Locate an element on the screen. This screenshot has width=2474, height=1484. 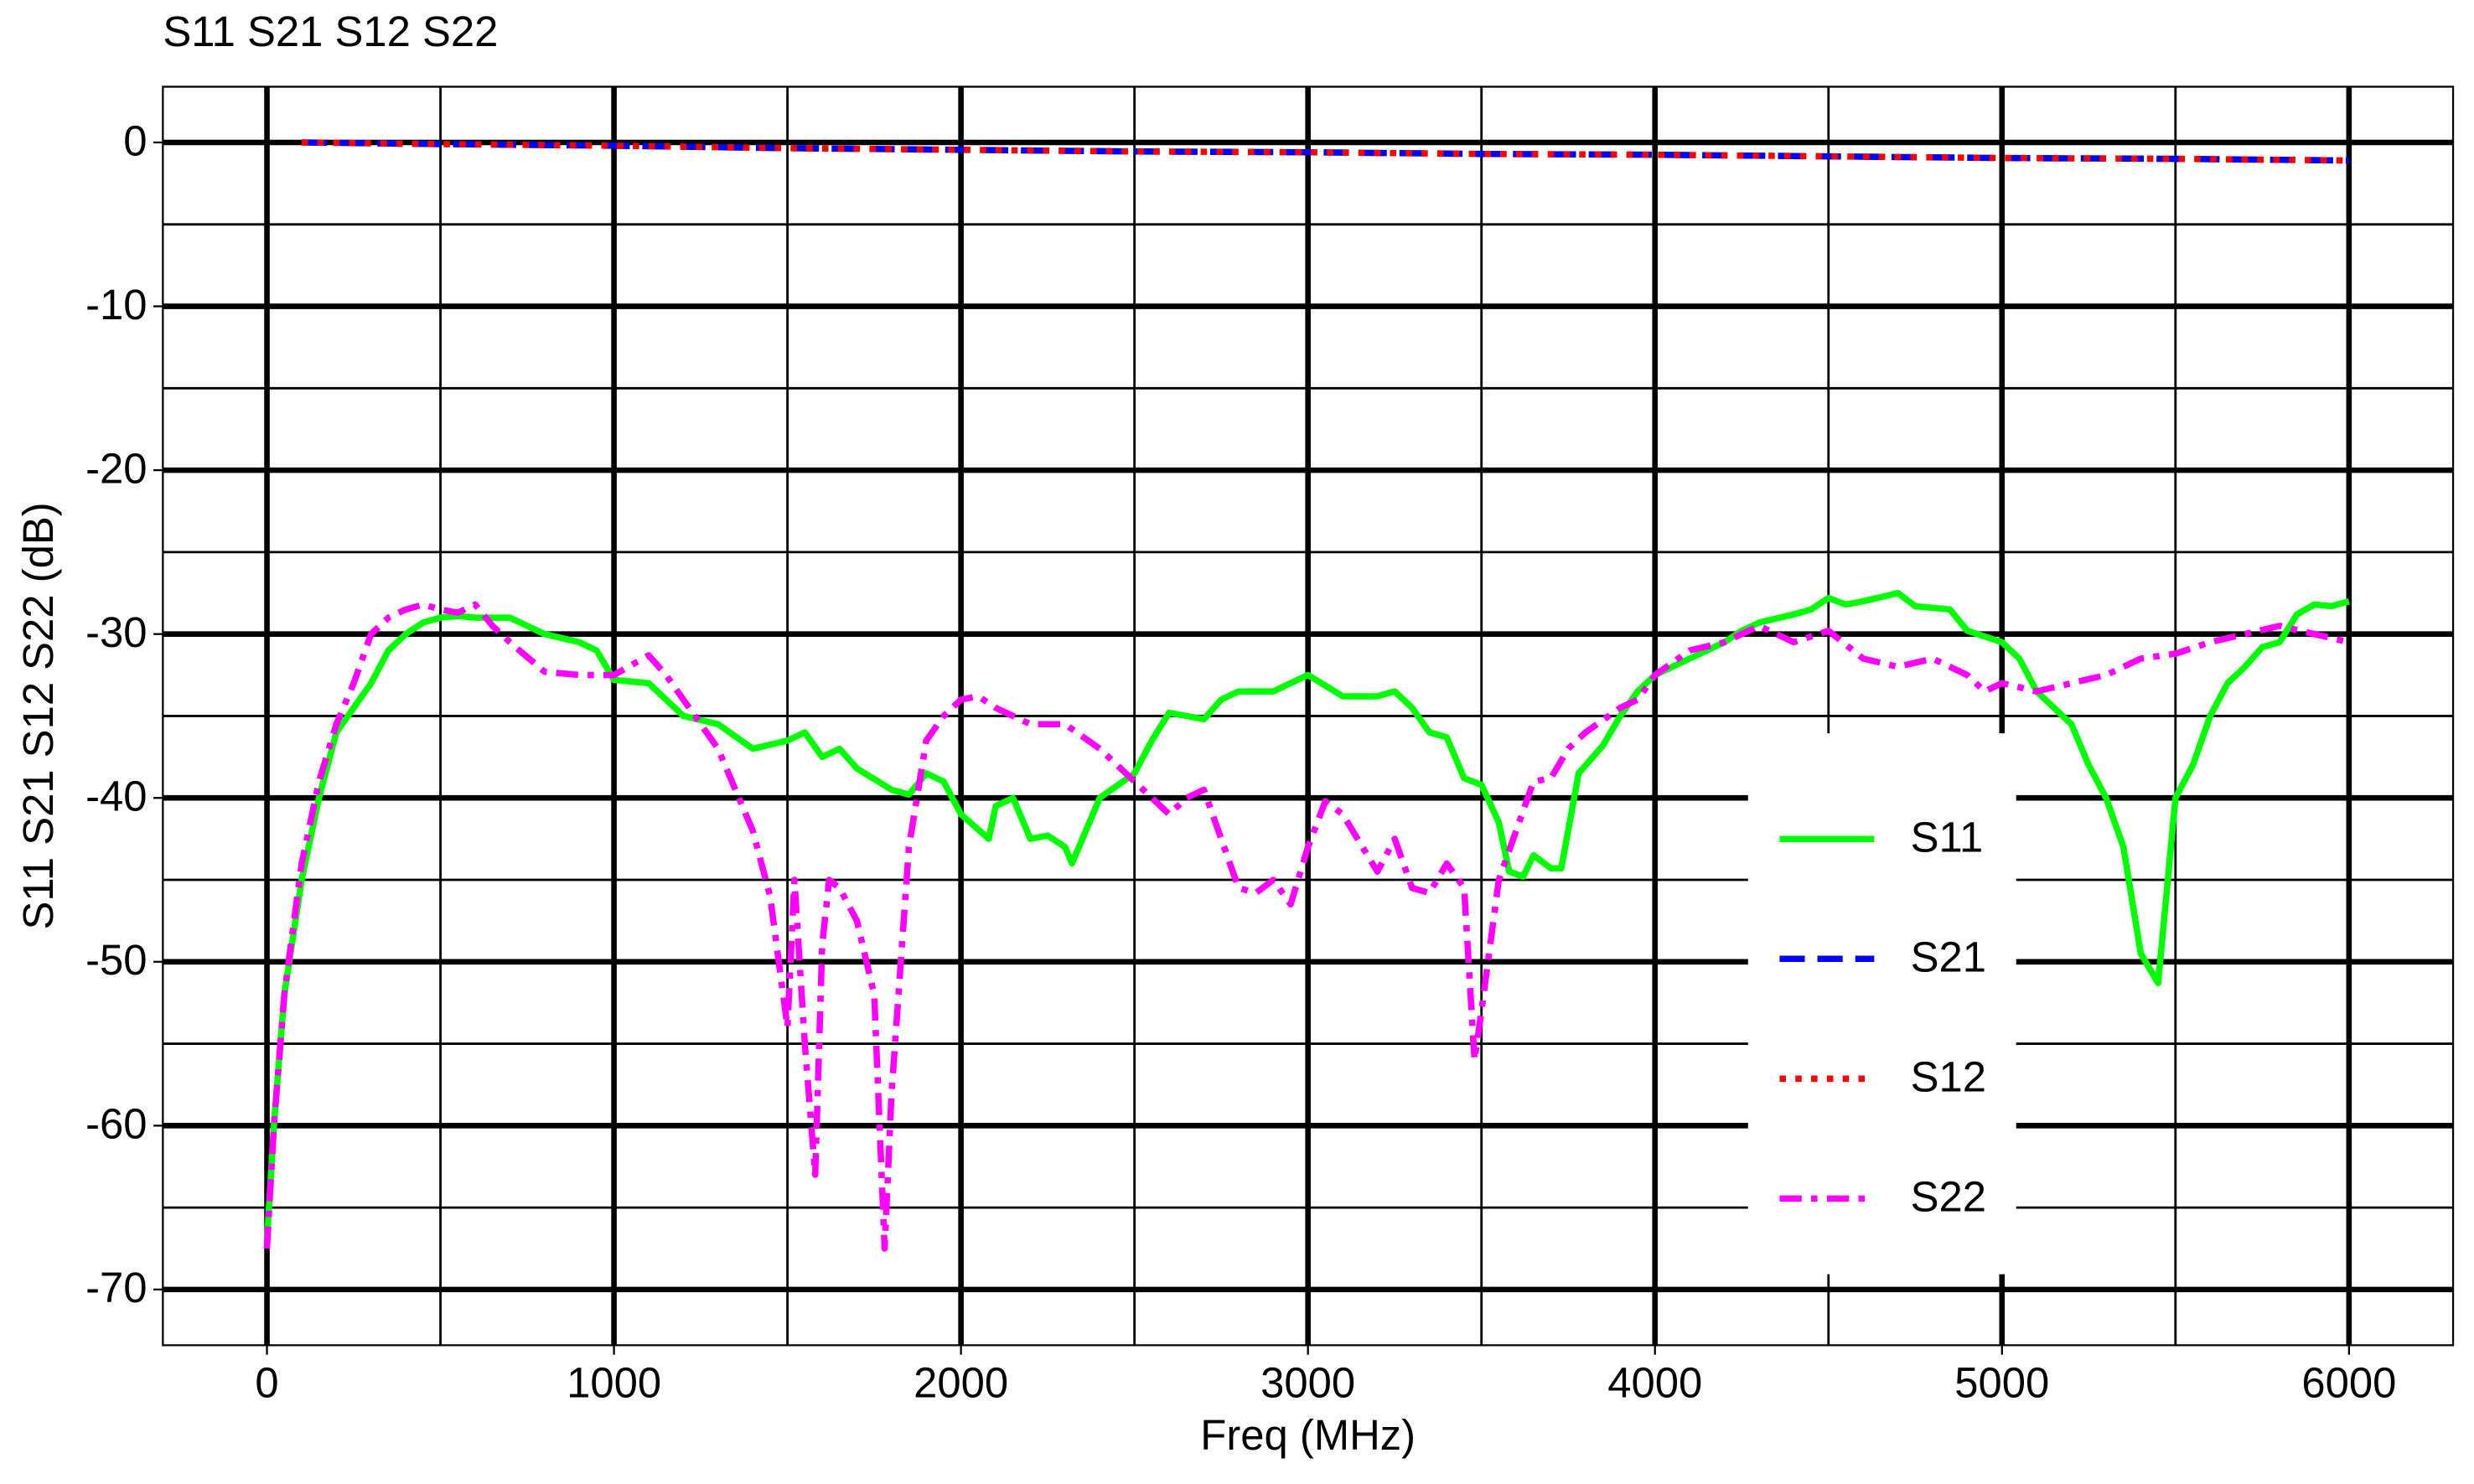
y-tick-label: -60 is located at coordinates (116, 1124).